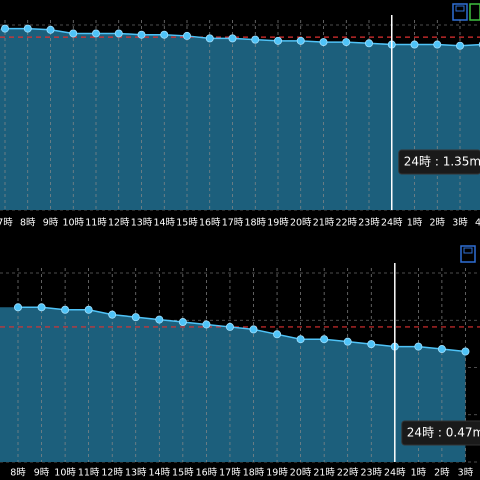 The width and height of the screenshot is (480, 480). Describe the element at coordinates (6, 223) in the screenshot. I see `x-tick-label: 7時` at that location.